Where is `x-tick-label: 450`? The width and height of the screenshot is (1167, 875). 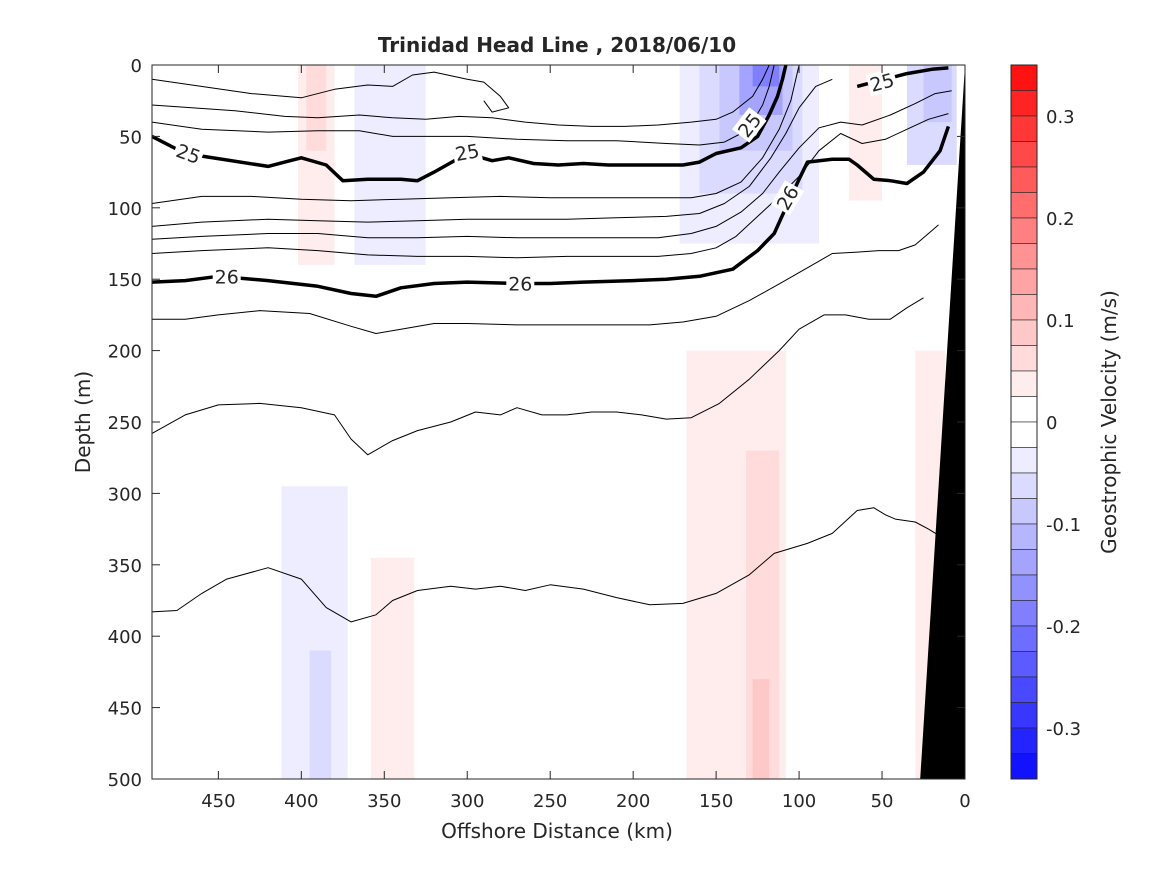
x-tick-label: 450 is located at coordinates (218, 801).